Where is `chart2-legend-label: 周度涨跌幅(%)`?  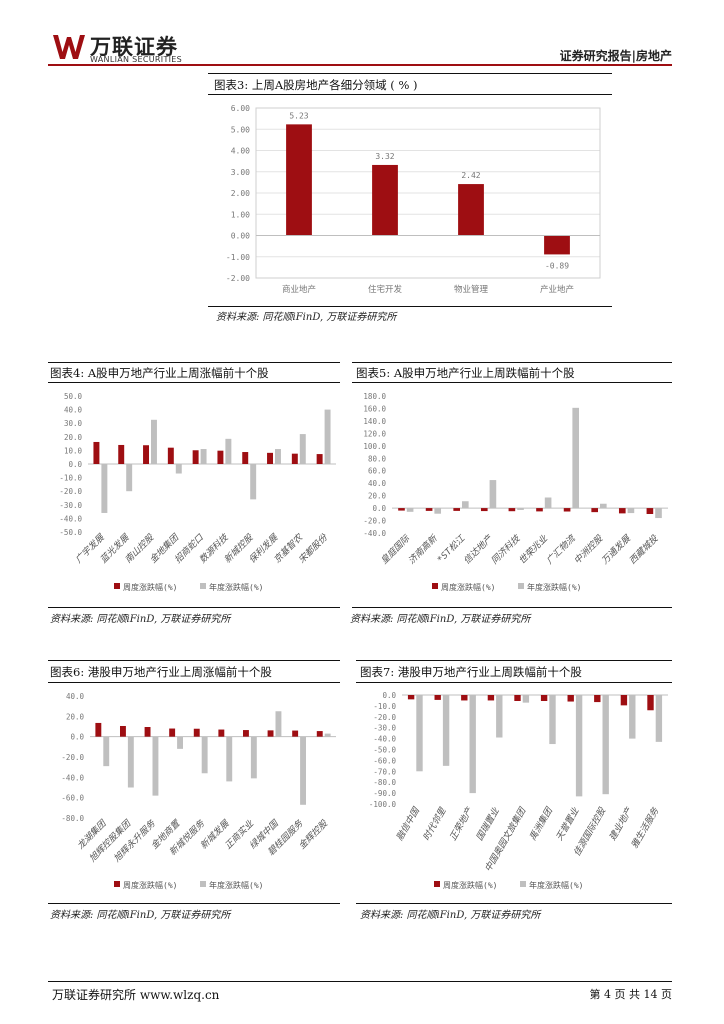
chart2-legend-label: 周度涨跌幅(%) is located at coordinates (468, 587).